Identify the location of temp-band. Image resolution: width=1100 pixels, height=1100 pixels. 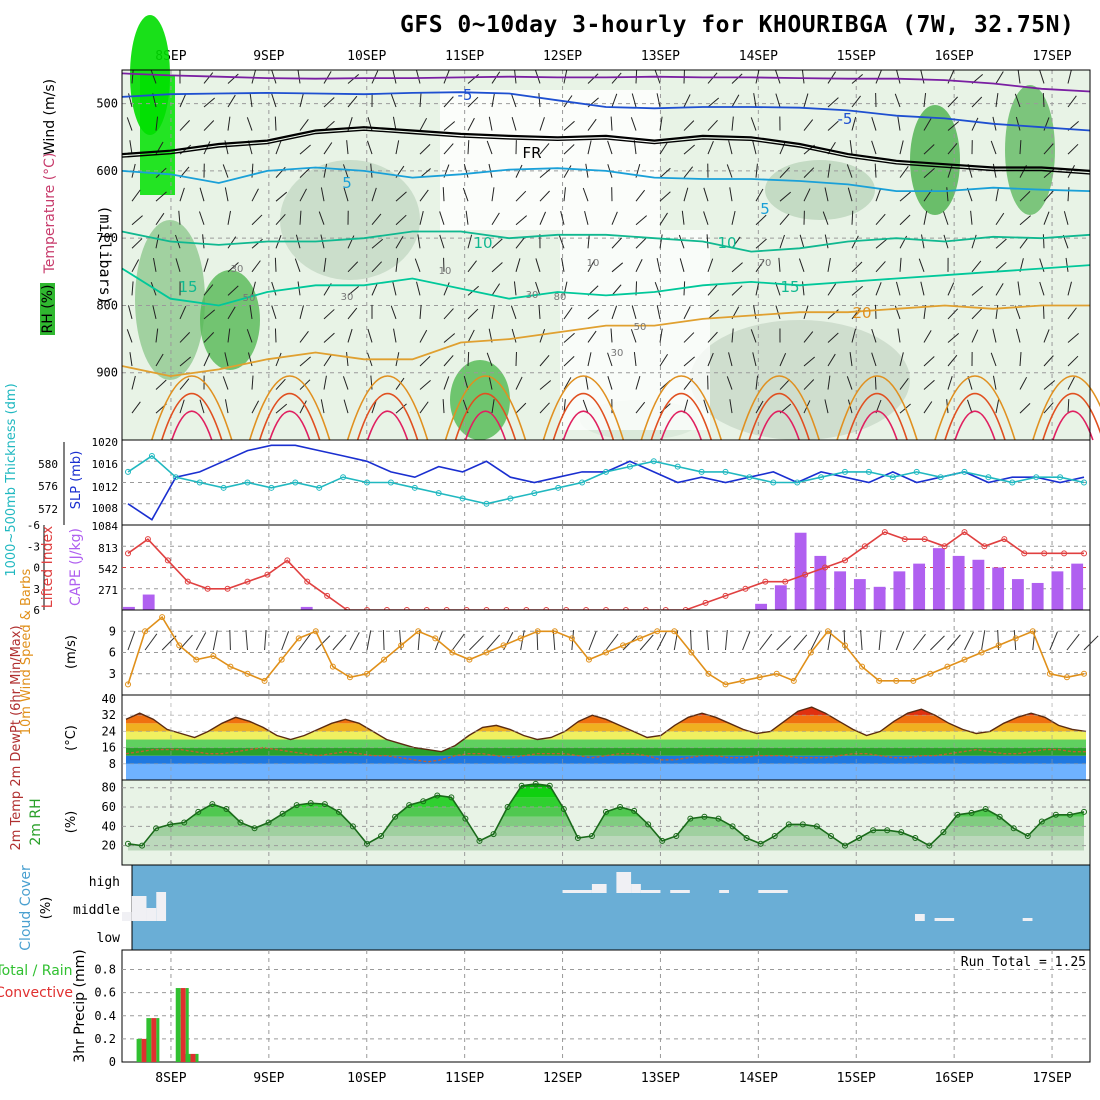
(606, 735).